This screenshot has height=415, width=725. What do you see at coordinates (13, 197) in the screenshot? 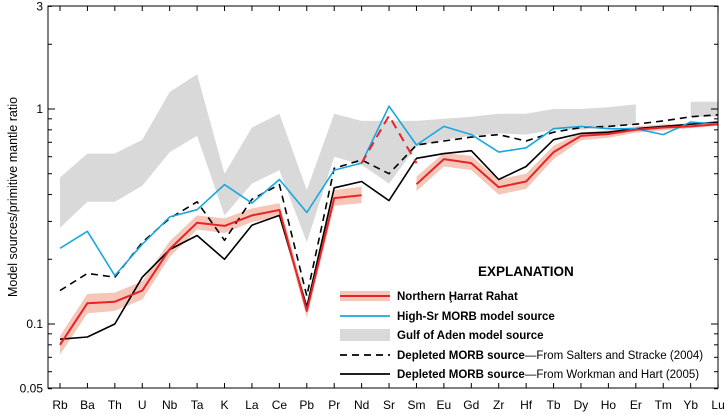
I see `y-axis-title: Model sources/primitive mantle ratio` at bounding box center [13, 197].